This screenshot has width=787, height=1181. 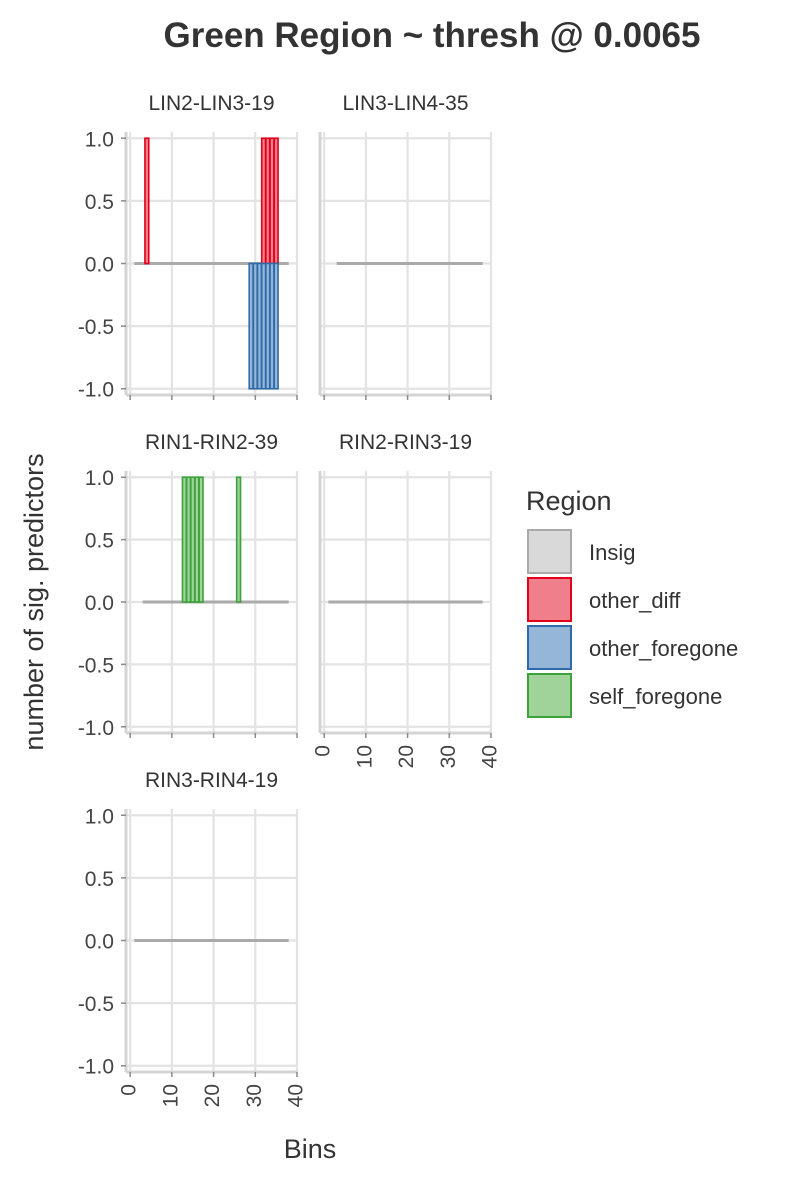 What do you see at coordinates (405, 103) in the screenshot?
I see `facet-strip-label: LIN3-LIN4-35` at bounding box center [405, 103].